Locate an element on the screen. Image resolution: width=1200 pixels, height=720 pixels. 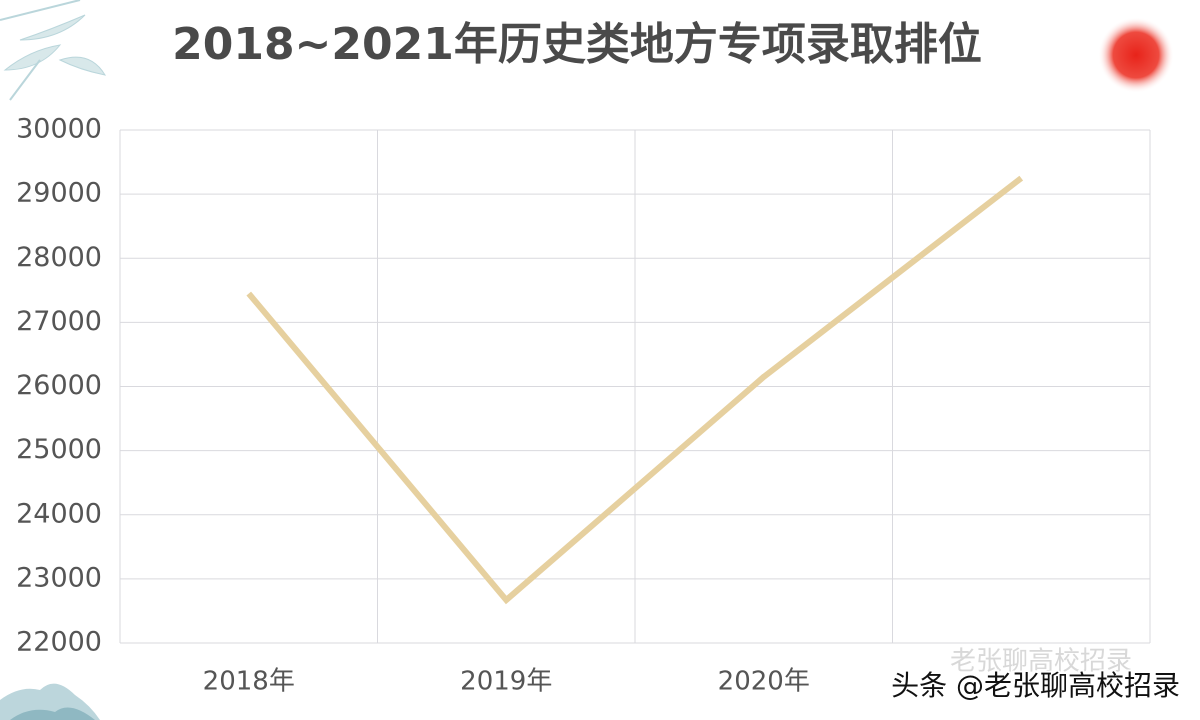
y-tick-label: 29000 is located at coordinates (59, 193).